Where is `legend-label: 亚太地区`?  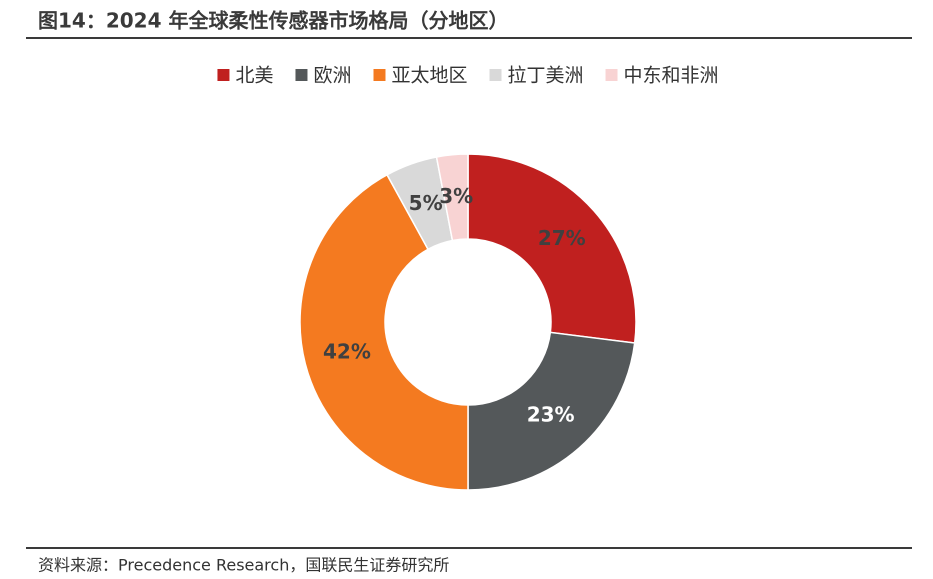 legend-label: 亚太地区 is located at coordinates (429, 76).